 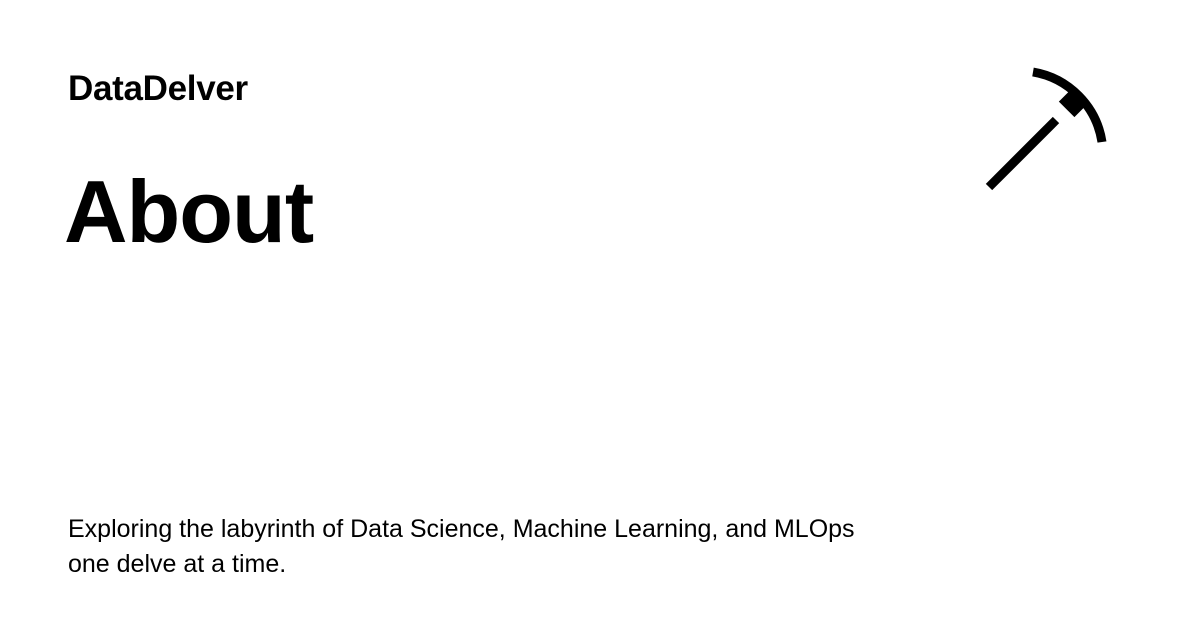 What do you see at coordinates (1046, 129) in the screenshot?
I see `pickaxe-icon` at bounding box center [1046, 129].